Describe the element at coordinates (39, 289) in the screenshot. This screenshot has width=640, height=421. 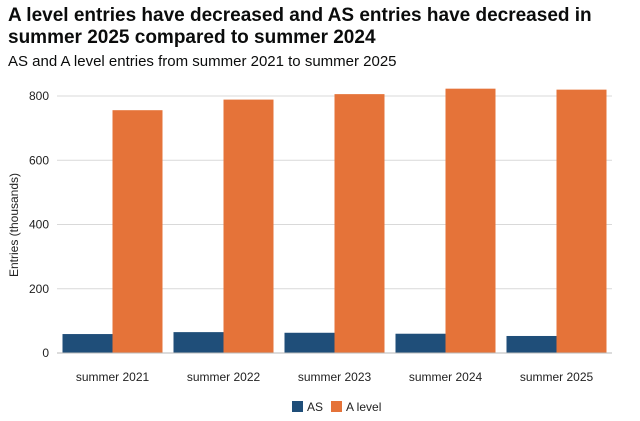
I see `y-tick-label: 200` at that location.